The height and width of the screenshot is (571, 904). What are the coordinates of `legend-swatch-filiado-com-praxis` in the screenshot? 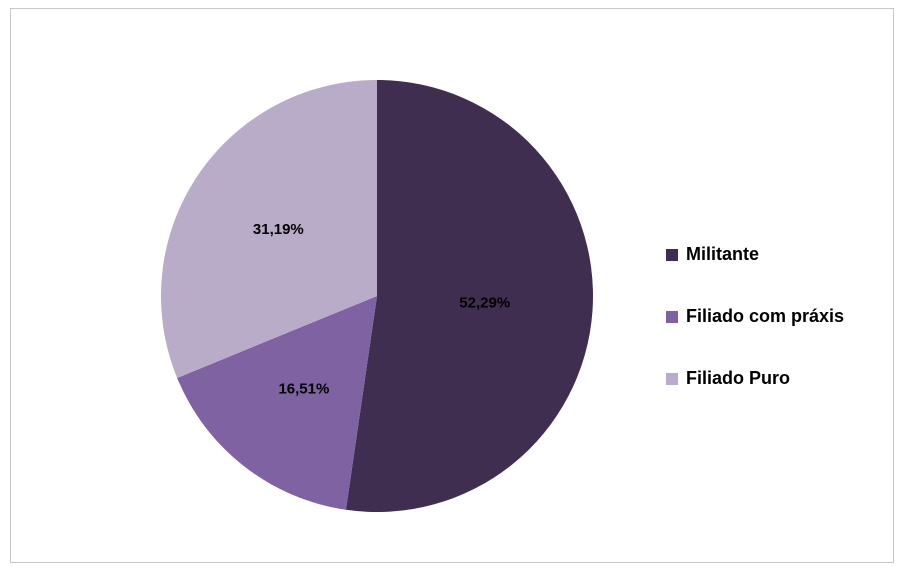 It's located at (672, 316).